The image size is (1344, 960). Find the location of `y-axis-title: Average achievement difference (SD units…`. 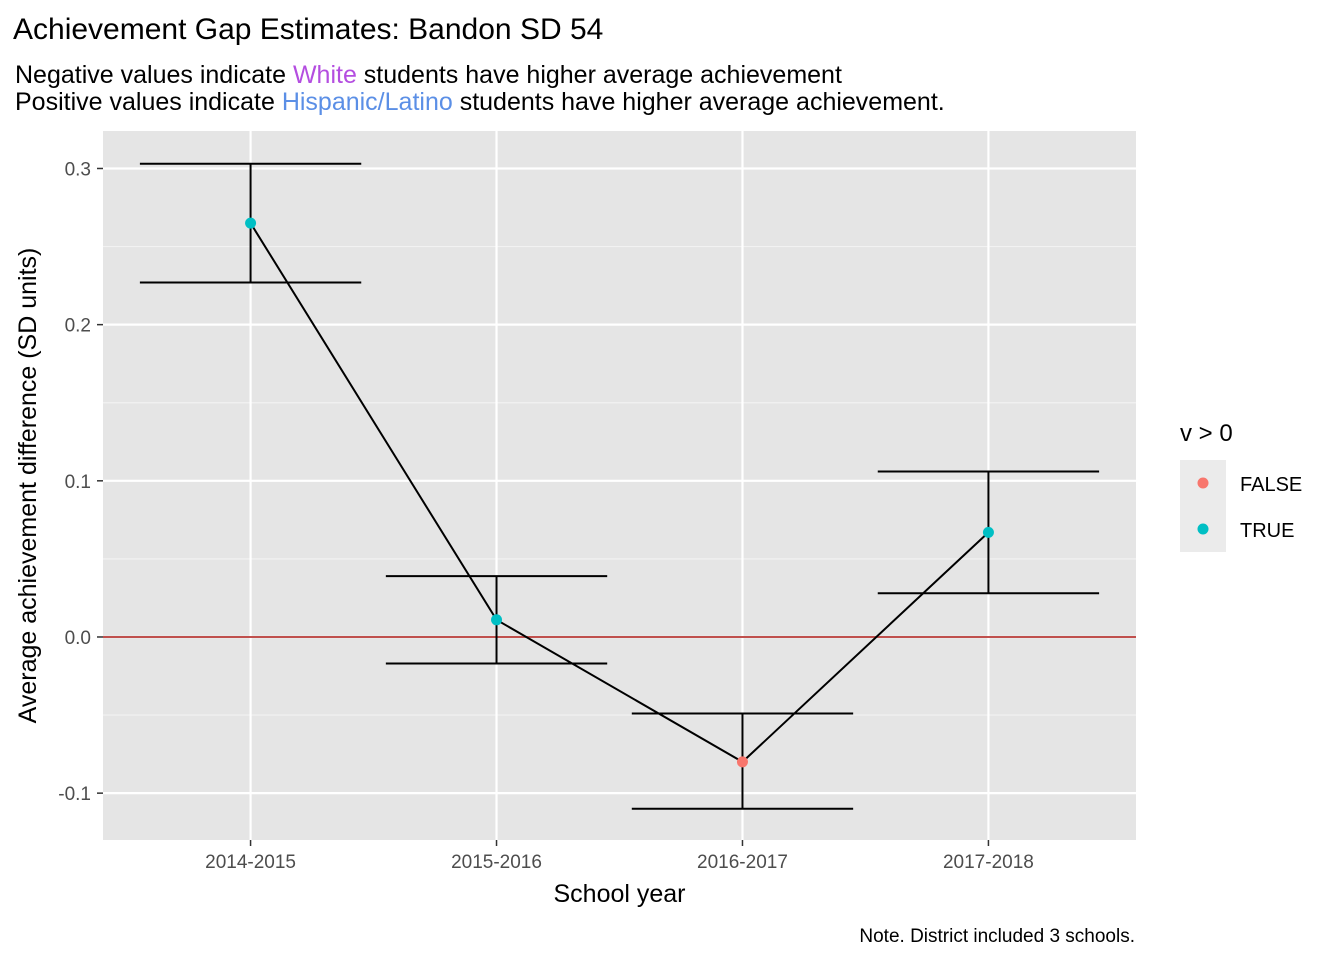

y-axis-title: Average achievement difference (SD units… is located at coordinates (28, 486).